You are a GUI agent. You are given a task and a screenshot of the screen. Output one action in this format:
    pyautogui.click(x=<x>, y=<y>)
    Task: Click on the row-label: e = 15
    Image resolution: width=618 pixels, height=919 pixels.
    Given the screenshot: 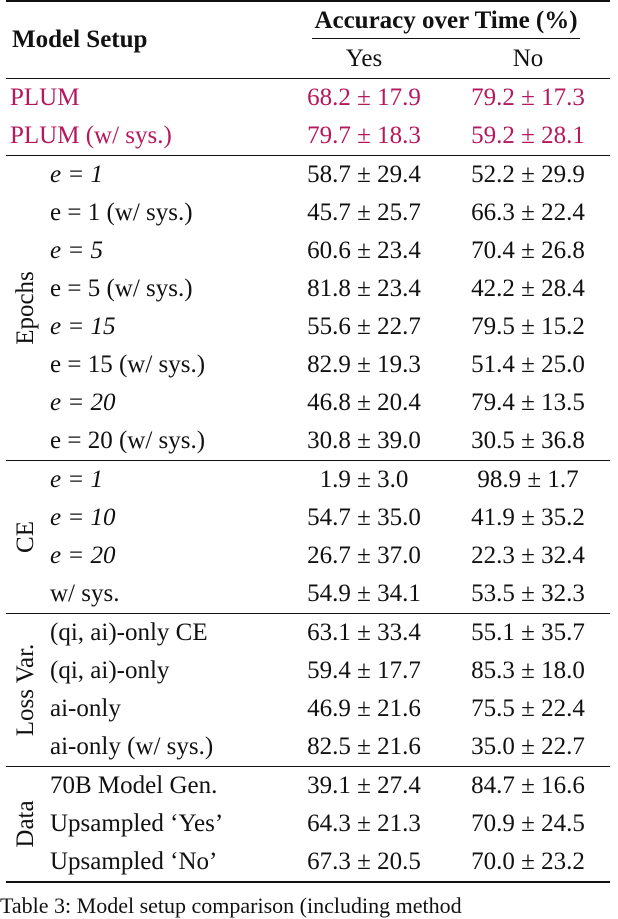 What is the action you would take?
    pyautogui.click(x=83, y=326)
    